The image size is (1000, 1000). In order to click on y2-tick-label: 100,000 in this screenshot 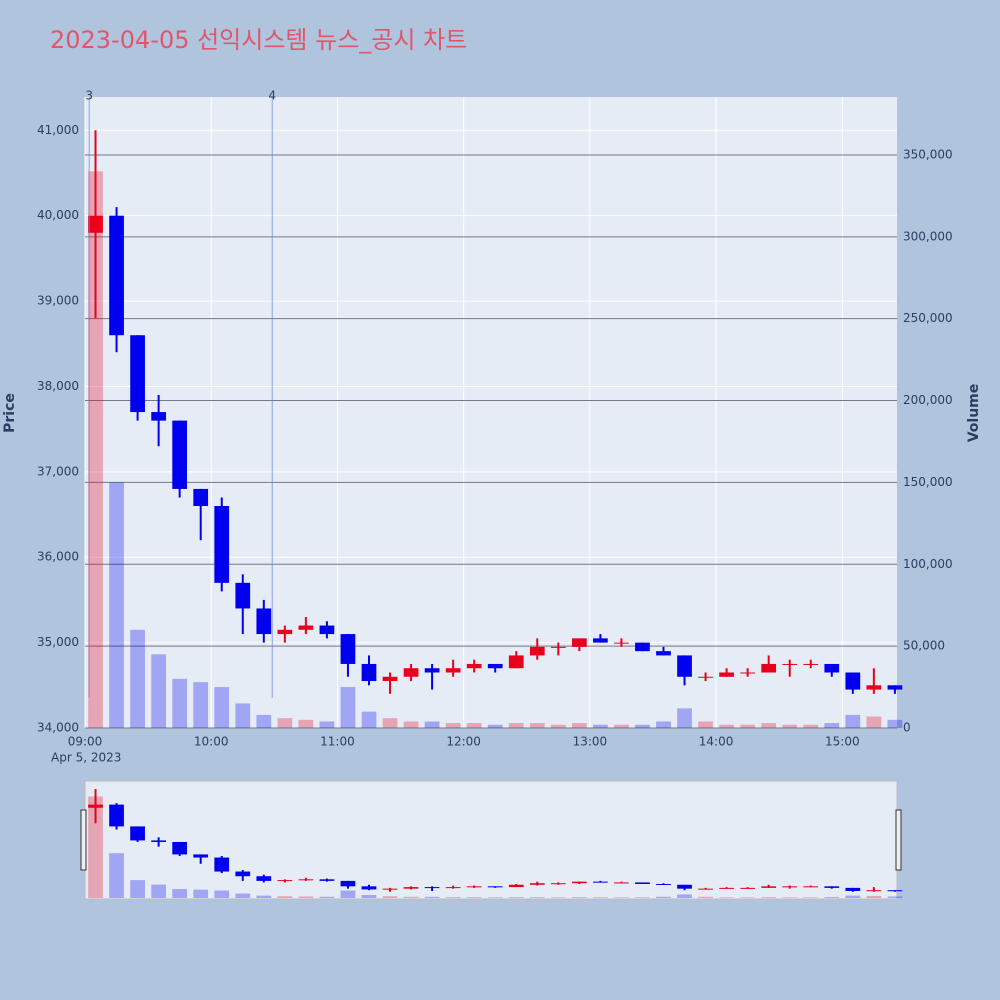, I will do `click(928, 564)`.